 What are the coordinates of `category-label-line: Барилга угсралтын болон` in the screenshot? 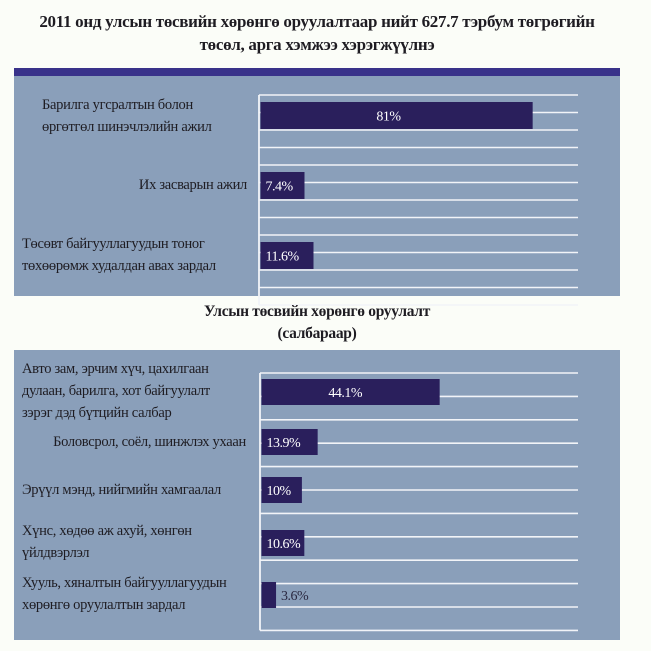 It's located at (117, 105).